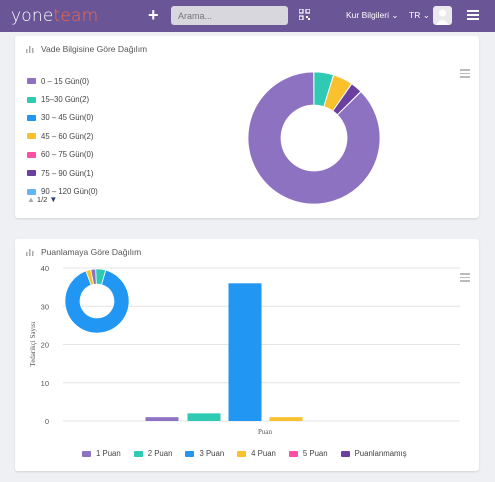 This screenshot has width=495, height=482. I want to click on legend-label: 2 Puan, so click(160, 453).